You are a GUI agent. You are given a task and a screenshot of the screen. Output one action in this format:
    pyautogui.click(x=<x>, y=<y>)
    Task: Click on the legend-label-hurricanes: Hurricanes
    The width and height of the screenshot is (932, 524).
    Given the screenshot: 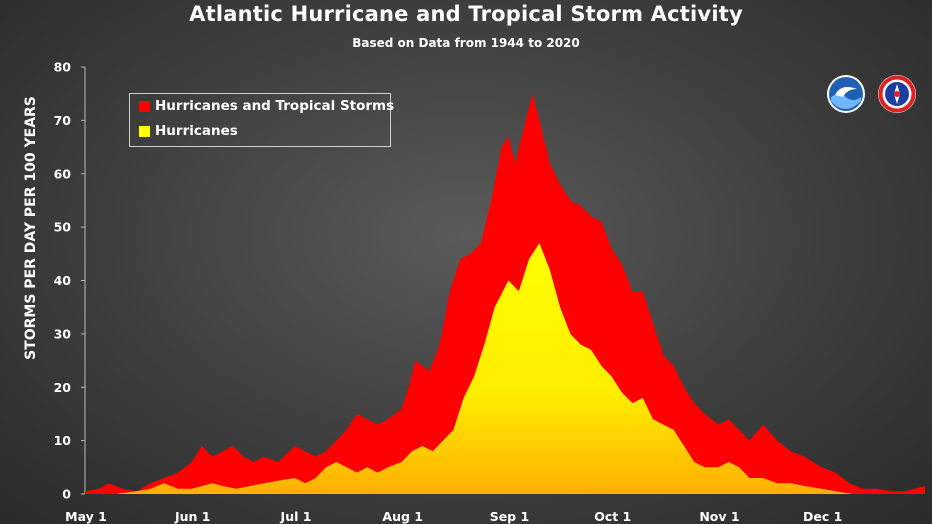 What is the action you would take?
    pyautogui.click(x=196, y=131)
    